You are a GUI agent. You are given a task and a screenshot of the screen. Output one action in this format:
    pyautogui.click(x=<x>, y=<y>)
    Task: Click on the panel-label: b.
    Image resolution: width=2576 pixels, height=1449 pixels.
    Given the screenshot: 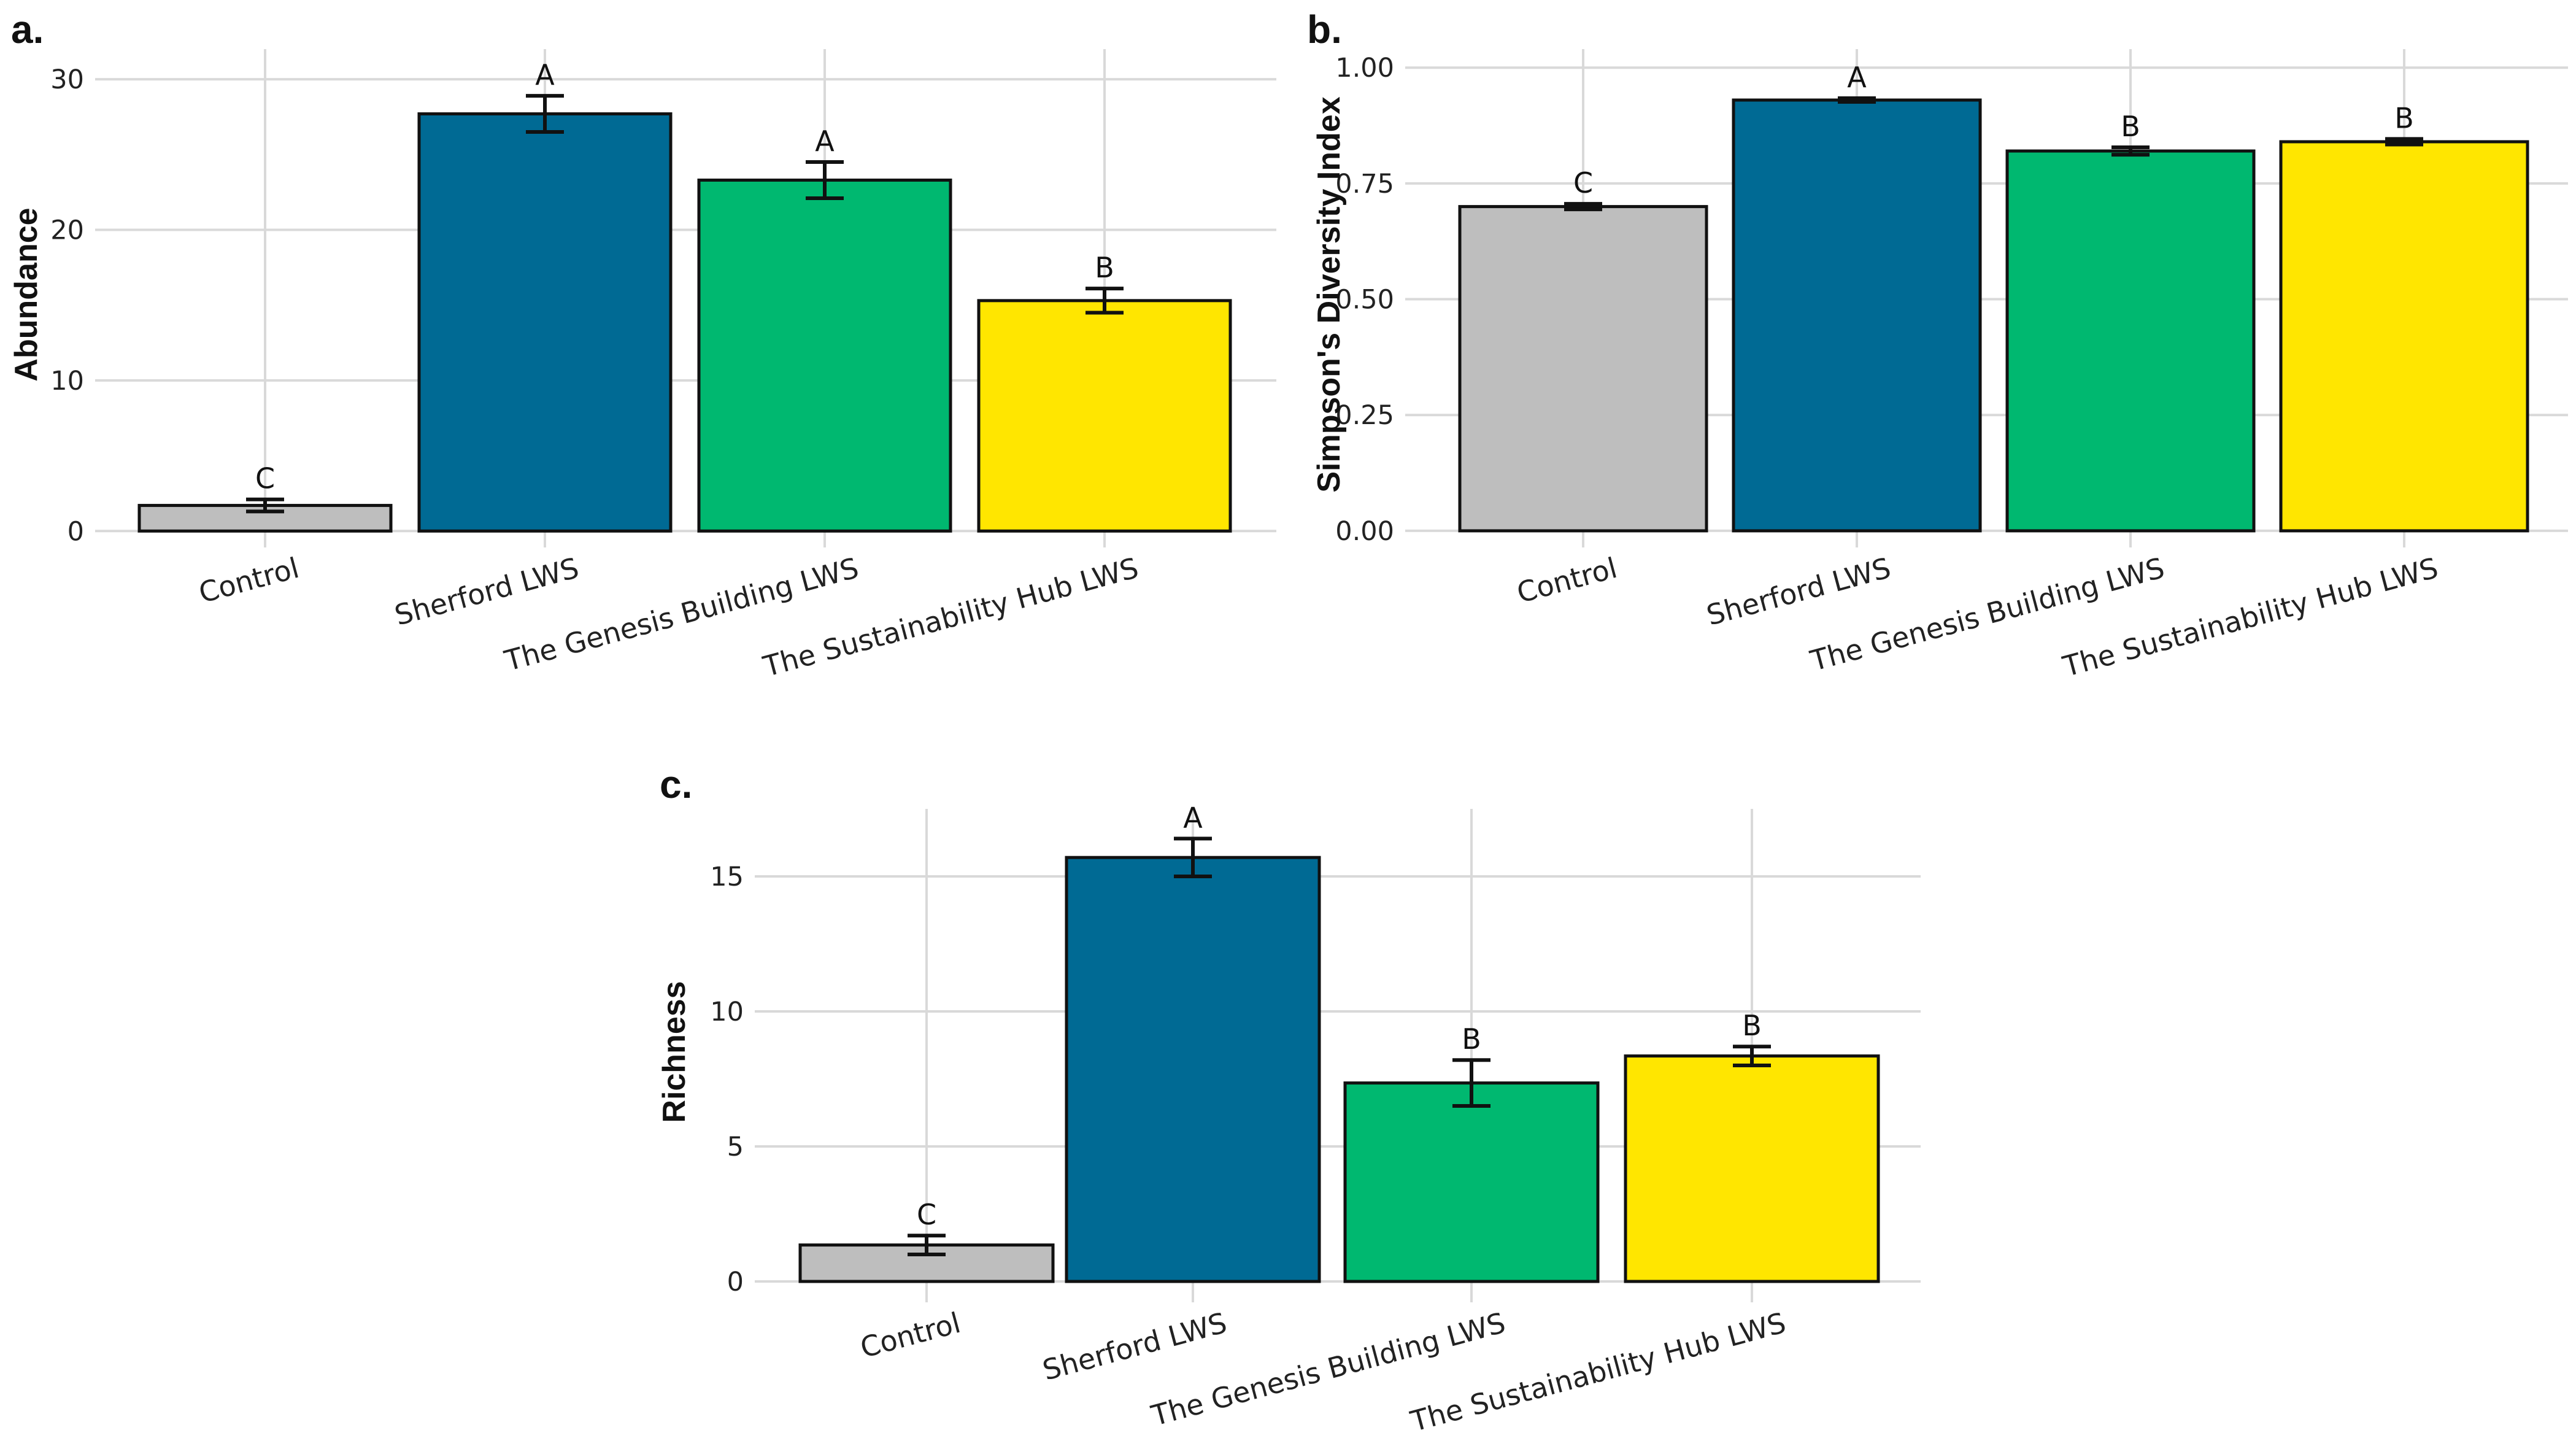 What is the action you would take?
    pyautogui.click(x=1324, y=29)
    